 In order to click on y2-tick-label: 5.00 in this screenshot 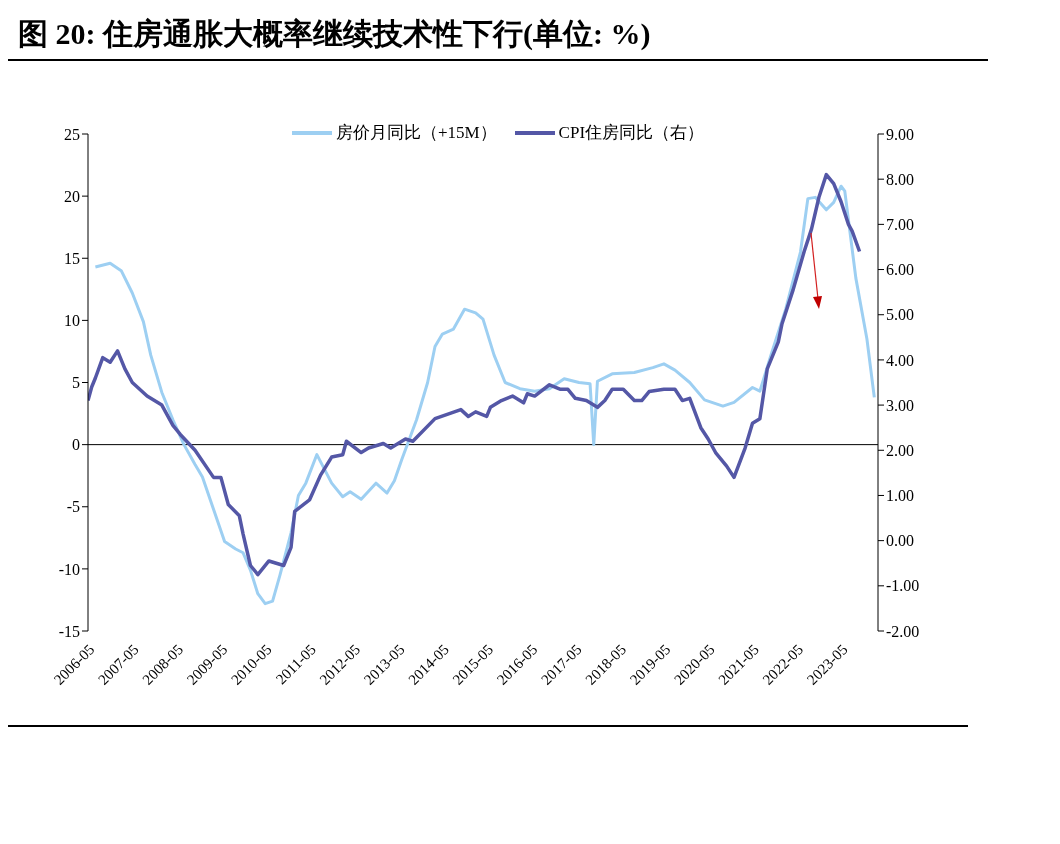, I will do `click(900, 315)`.